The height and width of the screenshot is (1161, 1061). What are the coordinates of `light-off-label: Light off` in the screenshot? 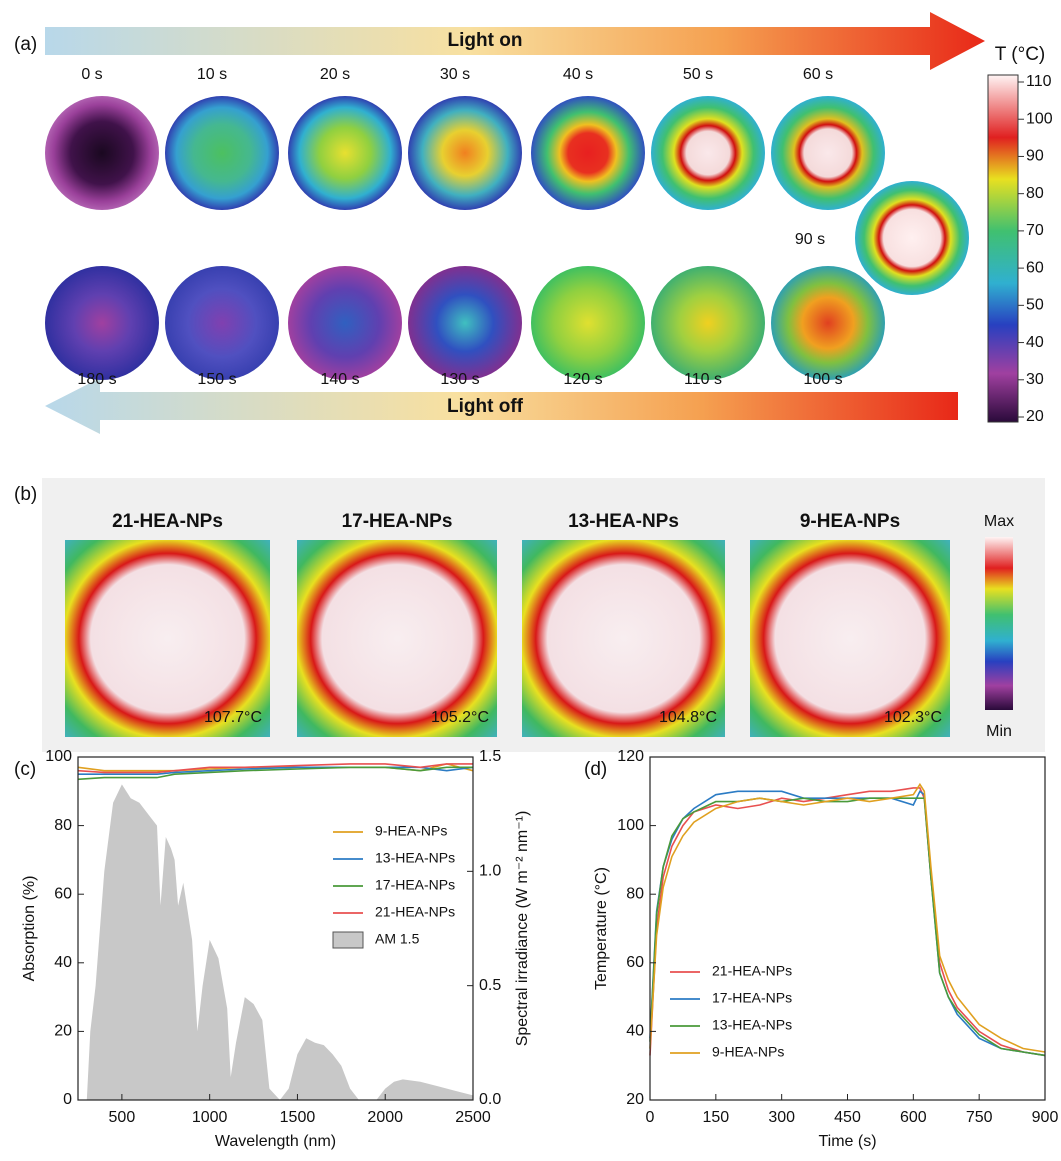 It's located at (485, 406).